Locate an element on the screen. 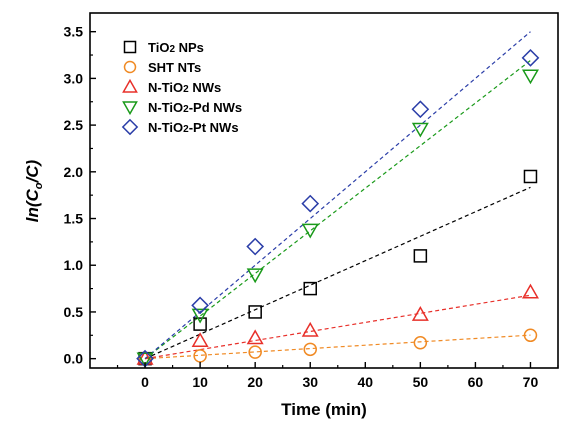 This screenshot has height=426, width=575. x-tick-label: 60 is located at coordinates (476, 382).